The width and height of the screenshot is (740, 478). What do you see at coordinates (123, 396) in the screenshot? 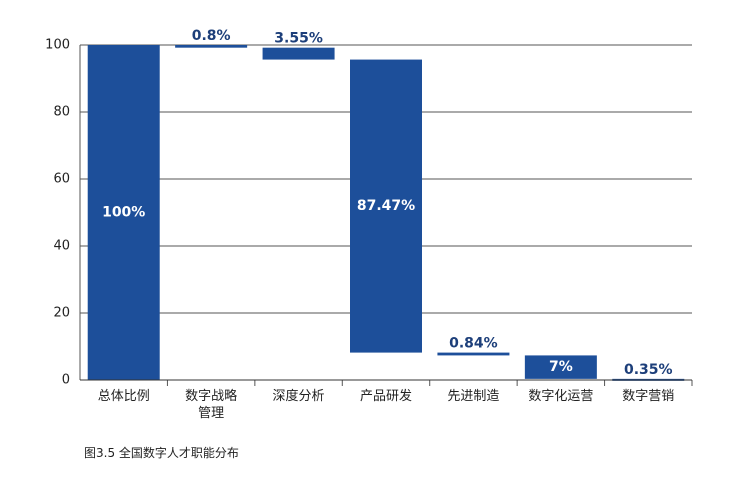
I see `x-tick-label: 总体比例` at bounding box center [123, 396].